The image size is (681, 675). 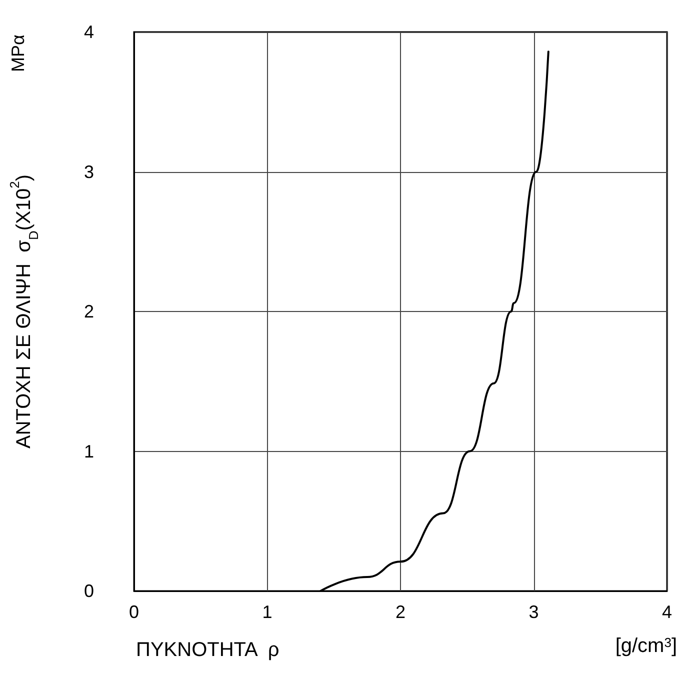 What do you see at coordinates (667, 612) in the screenshot?
I see `x-tick-label: 4` at bounding box center [667, 612].